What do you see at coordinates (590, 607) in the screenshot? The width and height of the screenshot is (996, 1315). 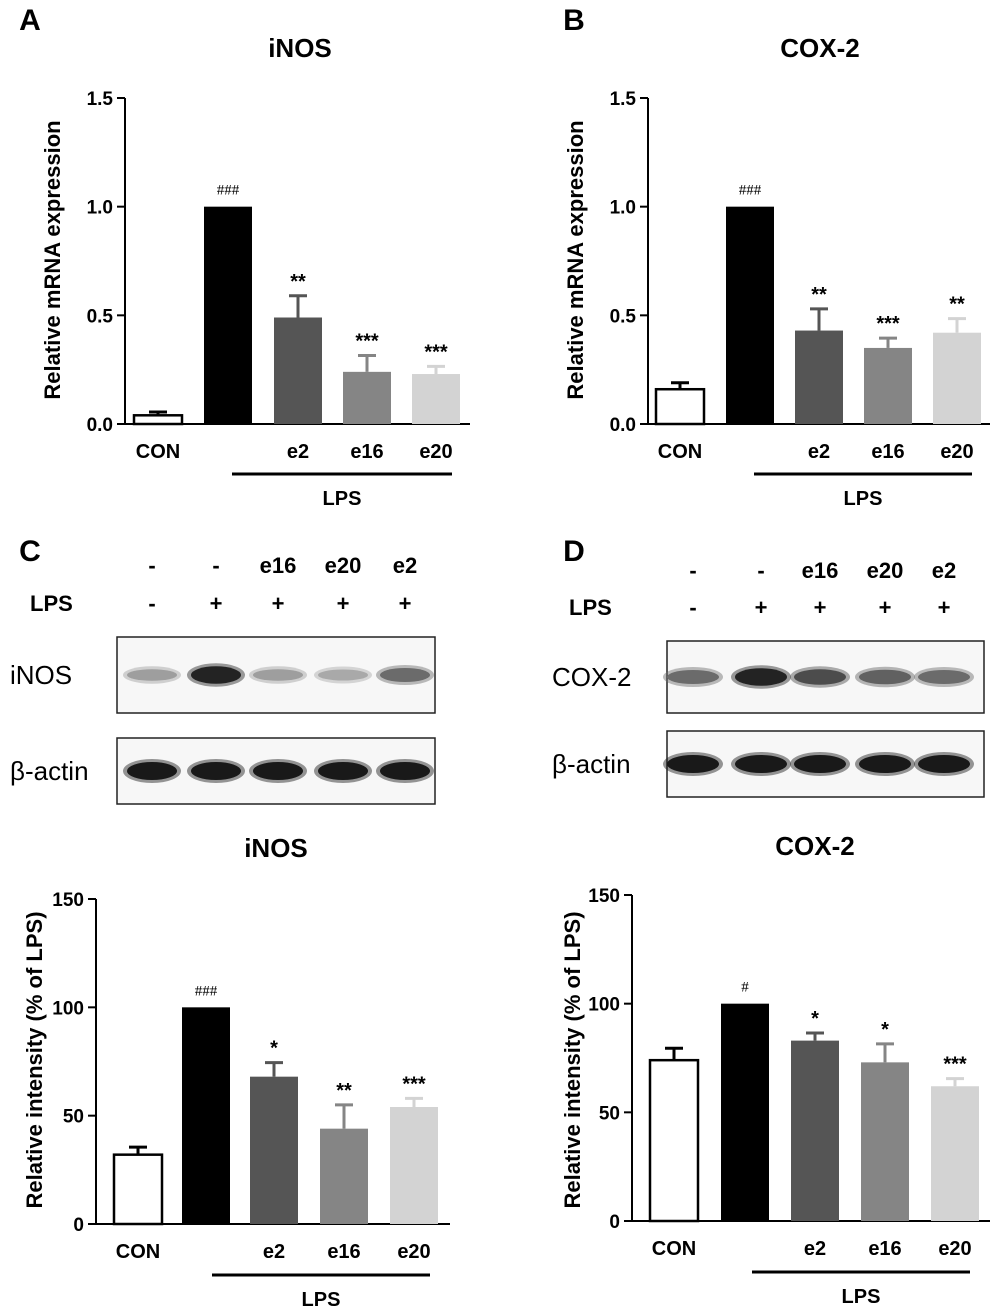 I see `lps-row-label: LPS` at bounding box center [590, 607].